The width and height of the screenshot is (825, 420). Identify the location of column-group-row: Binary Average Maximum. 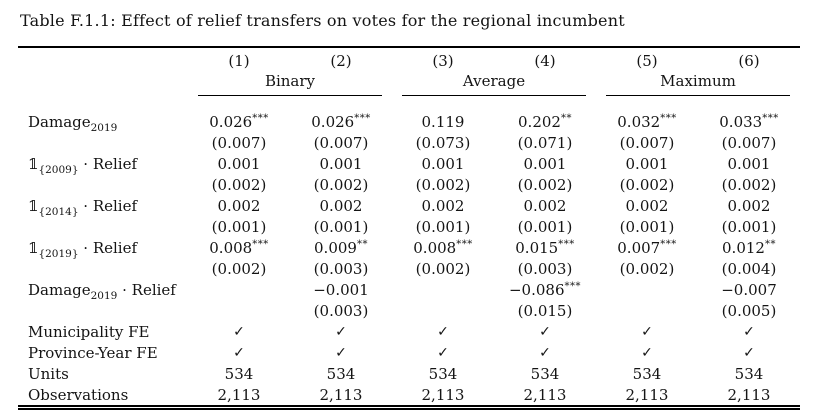
(409, 83).